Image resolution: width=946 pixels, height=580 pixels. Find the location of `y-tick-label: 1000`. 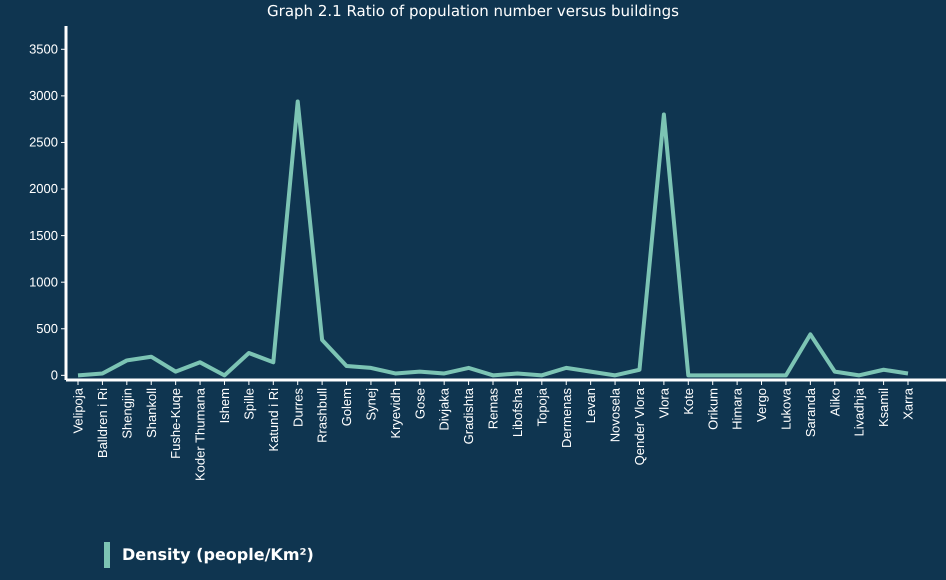

y-tick-label: 1000 is located at coordinates (43, 282).